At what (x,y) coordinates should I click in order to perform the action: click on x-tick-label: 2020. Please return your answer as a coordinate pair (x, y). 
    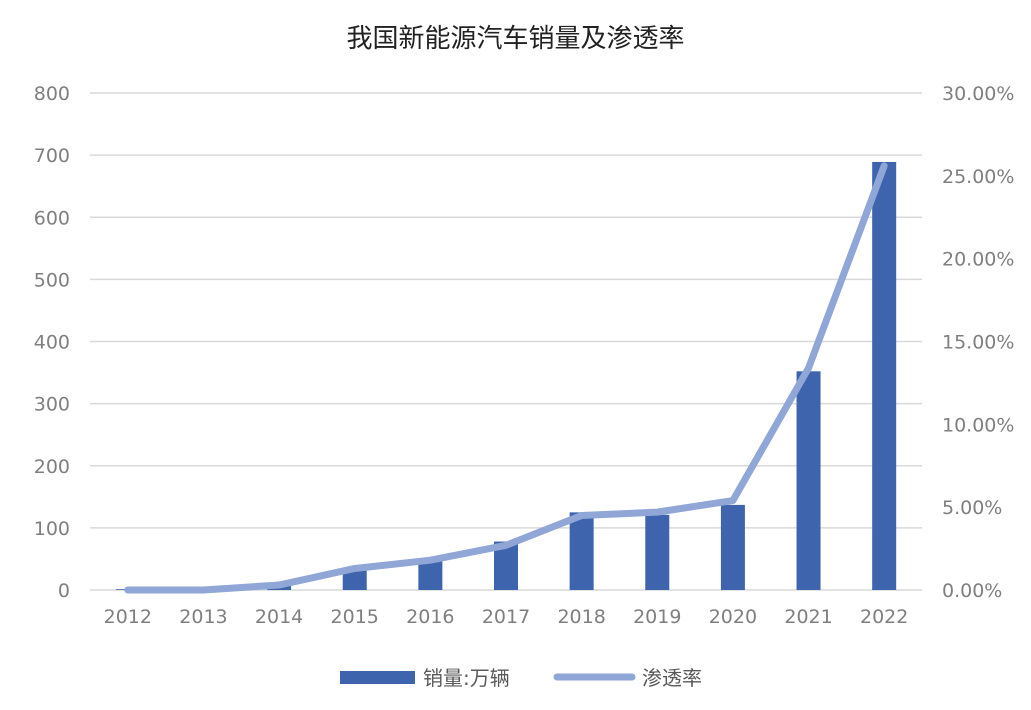
    Looking at the image, I should click on (733, 617).